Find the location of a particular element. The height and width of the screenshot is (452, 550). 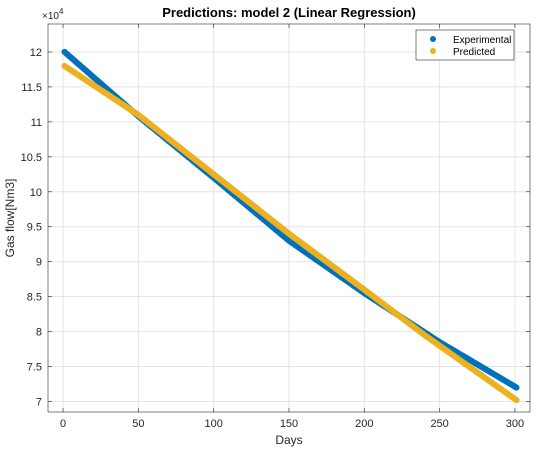

y-tick-label: 7.5 is located at coordinates (34, 368).